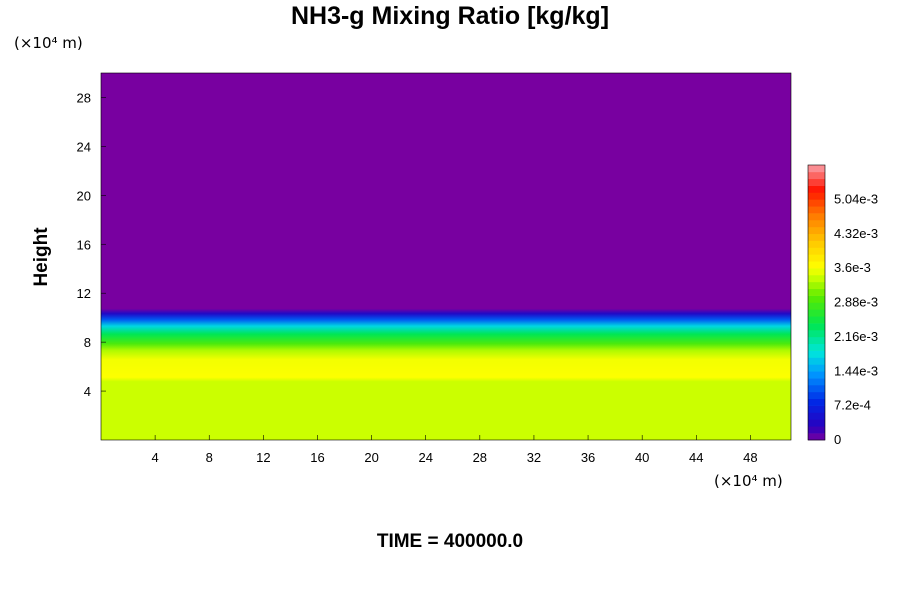  What do you see at coordinates (852, 405) in the screenshot?
I see `colorbar-tick-label: 7.2e-4` at bounding box center [852, 405].